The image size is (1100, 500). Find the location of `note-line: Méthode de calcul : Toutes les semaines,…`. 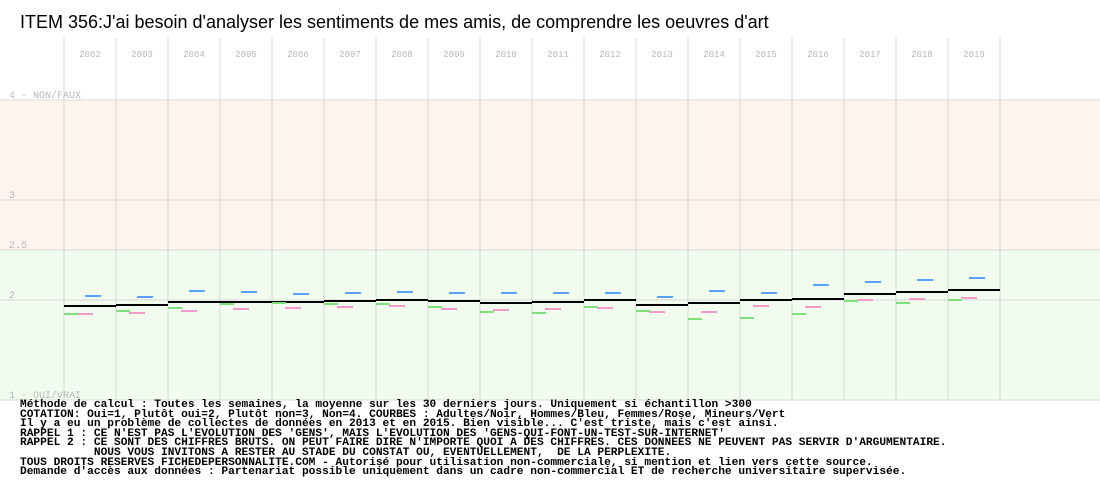

note-line: Méthode de calcul : Toutes les semaines,… is located at coordinates (386, 405).